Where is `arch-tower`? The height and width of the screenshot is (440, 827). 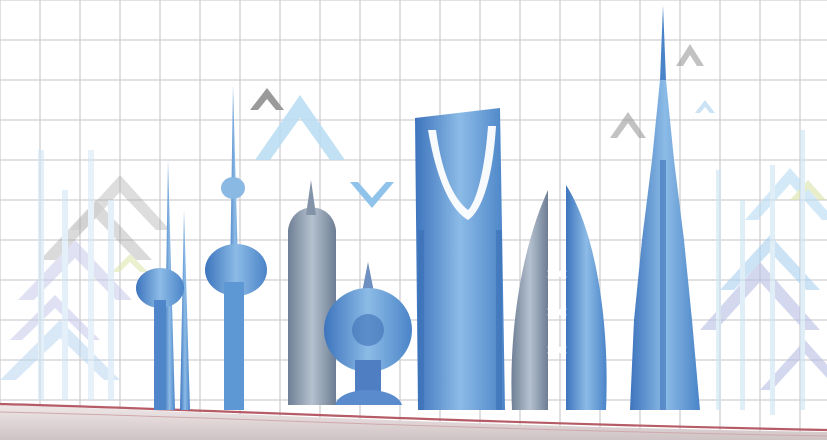
arch-tower is located at coordinates (460, 259).